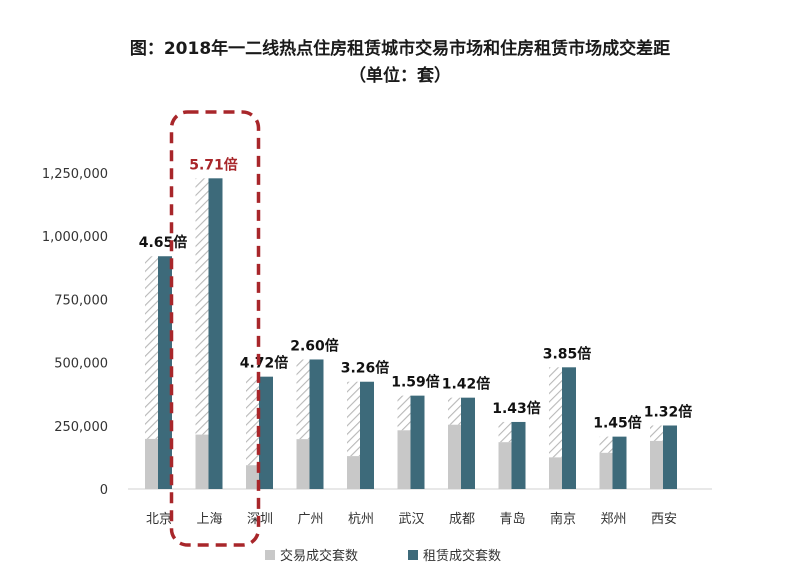 This screenshot has height=585, width=800. I want to click on ratio-label: 3.26倍, so click(365, 368).